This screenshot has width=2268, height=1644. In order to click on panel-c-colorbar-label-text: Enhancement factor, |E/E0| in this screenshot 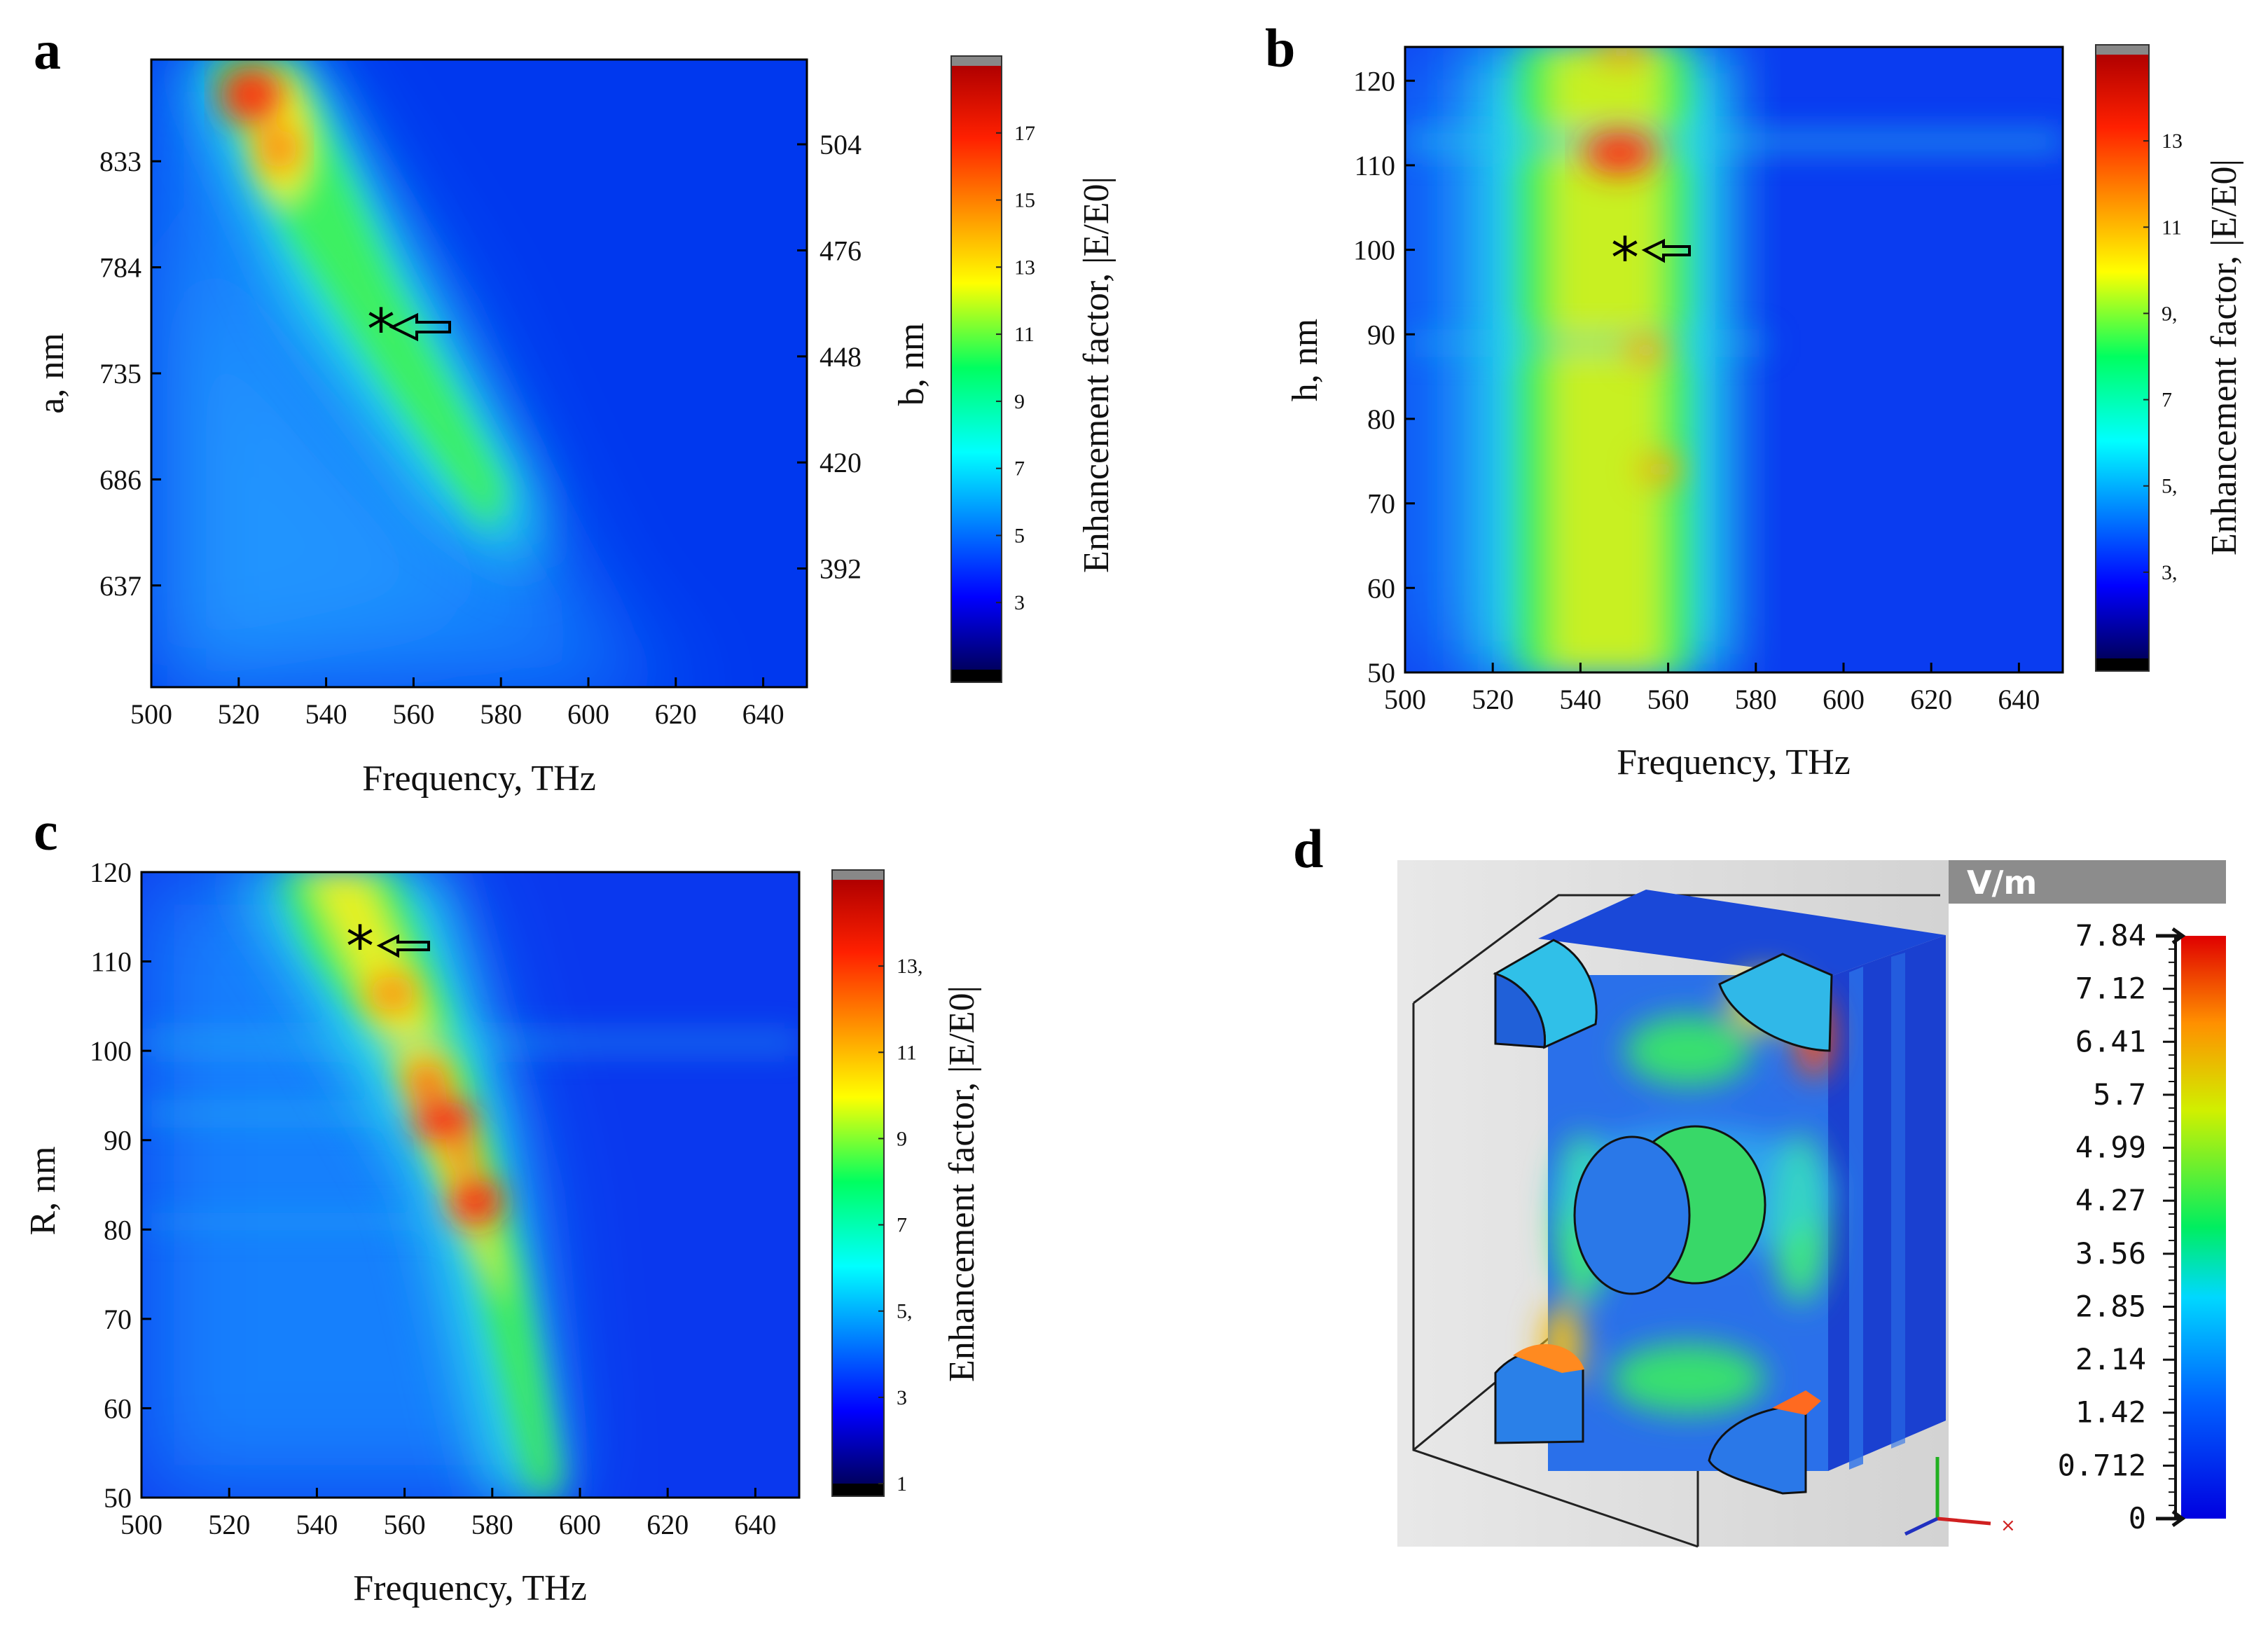, I will do `click(962, 1184)`.